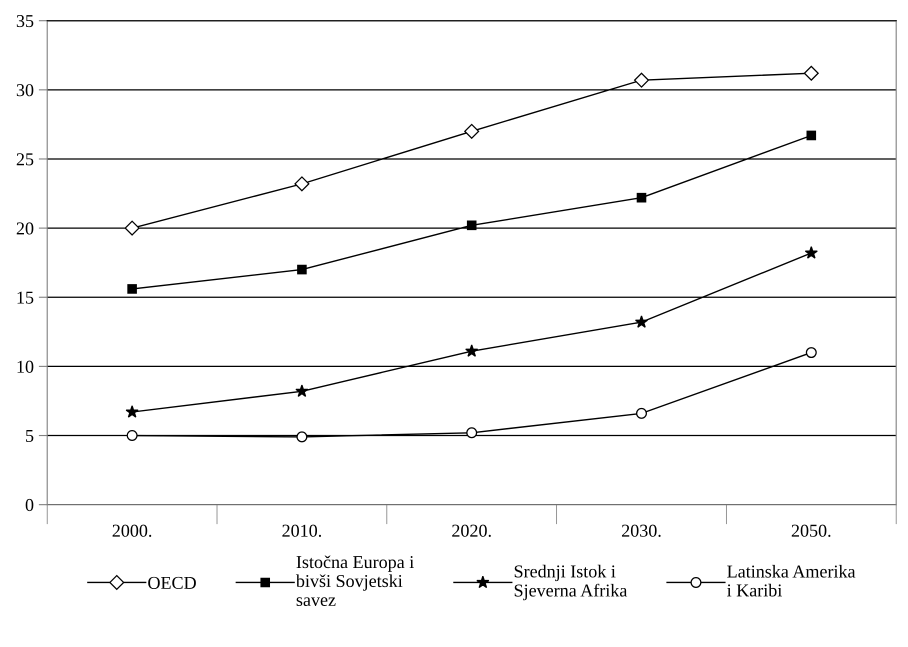 Image resolution: width=908 pixels, height=647 pixels. Describe the element at coordinates (26, 366) in the screenshot. I see `y-tick-label: 10` at that location.